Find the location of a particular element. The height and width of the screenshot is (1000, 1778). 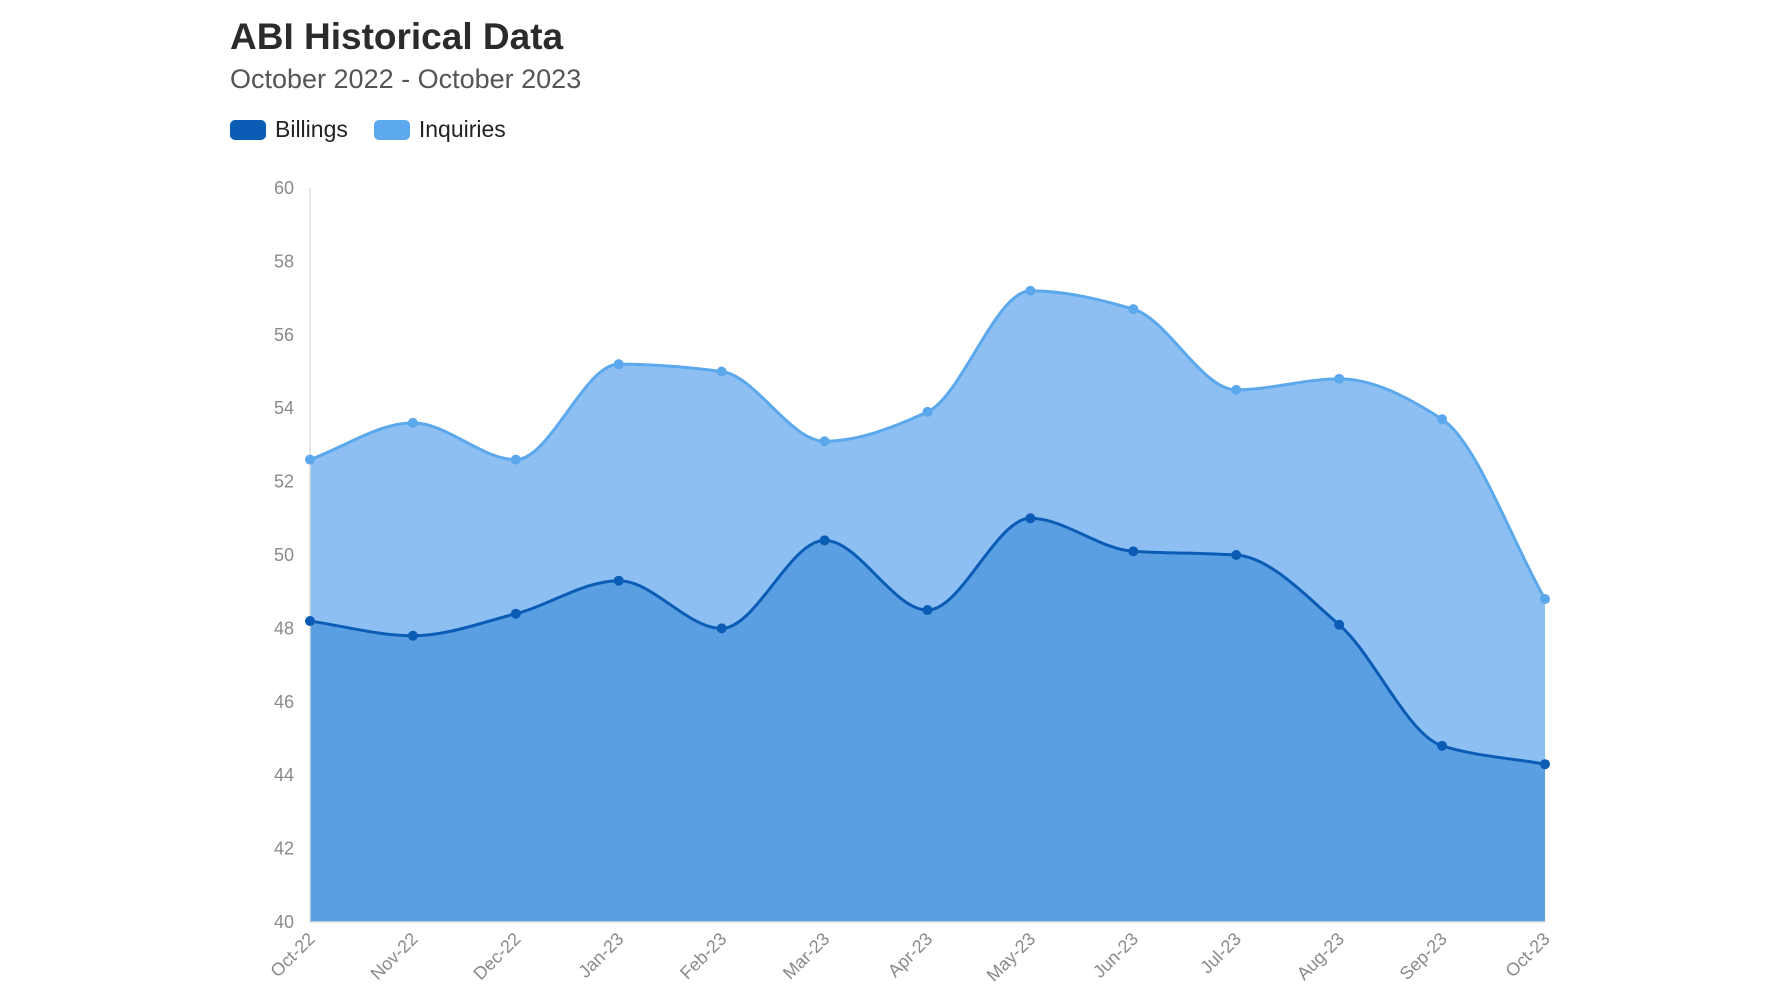

x-tick-label-aug-23: Aug-23 is located at coordinates (1320, 956).